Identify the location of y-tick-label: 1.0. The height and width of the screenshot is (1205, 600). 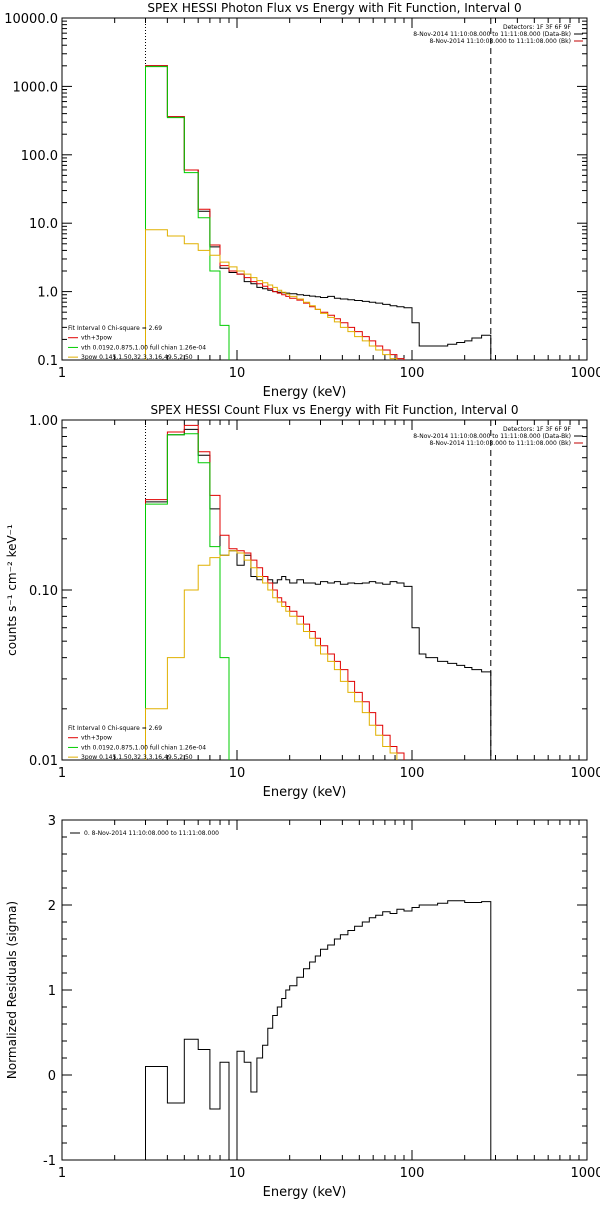
(47, 293).